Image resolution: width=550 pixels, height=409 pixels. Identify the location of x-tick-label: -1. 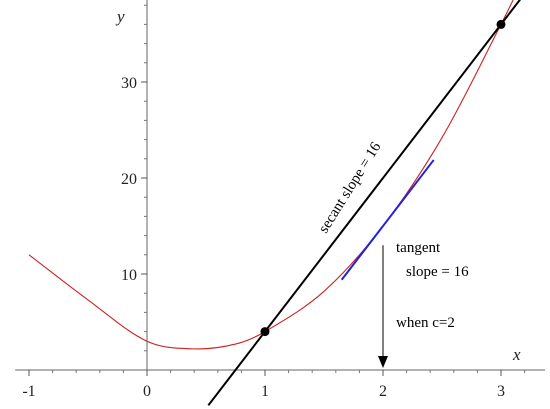
(28, 391).